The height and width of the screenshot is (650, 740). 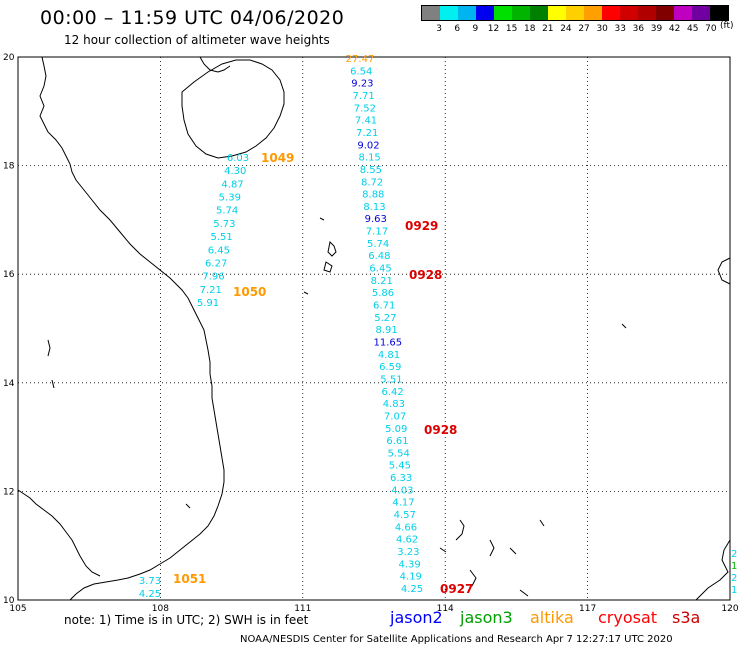 I want to click on wave-height-value: 6.59, so click(x=390, y=367).